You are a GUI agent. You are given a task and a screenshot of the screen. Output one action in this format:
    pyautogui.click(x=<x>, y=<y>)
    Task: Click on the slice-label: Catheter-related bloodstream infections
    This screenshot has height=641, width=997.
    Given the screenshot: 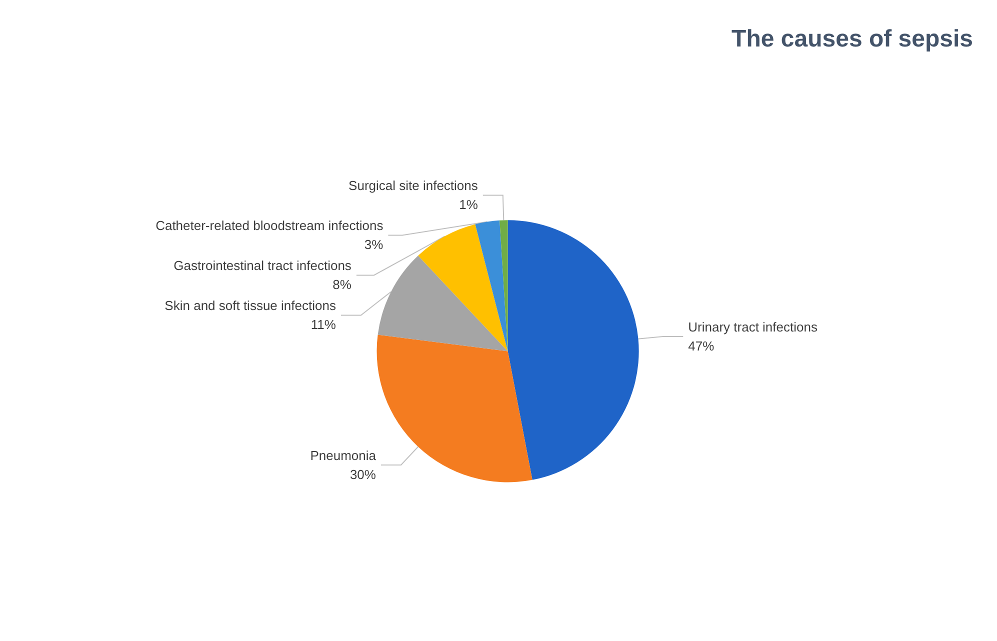 What is the action you would take?
    pyautogui.click(x=270, y=226)
    